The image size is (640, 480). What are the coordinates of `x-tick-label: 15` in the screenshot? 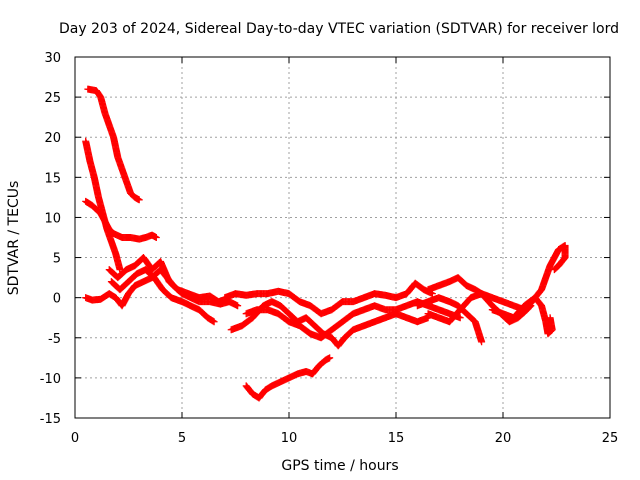 It's located at (396, 438).